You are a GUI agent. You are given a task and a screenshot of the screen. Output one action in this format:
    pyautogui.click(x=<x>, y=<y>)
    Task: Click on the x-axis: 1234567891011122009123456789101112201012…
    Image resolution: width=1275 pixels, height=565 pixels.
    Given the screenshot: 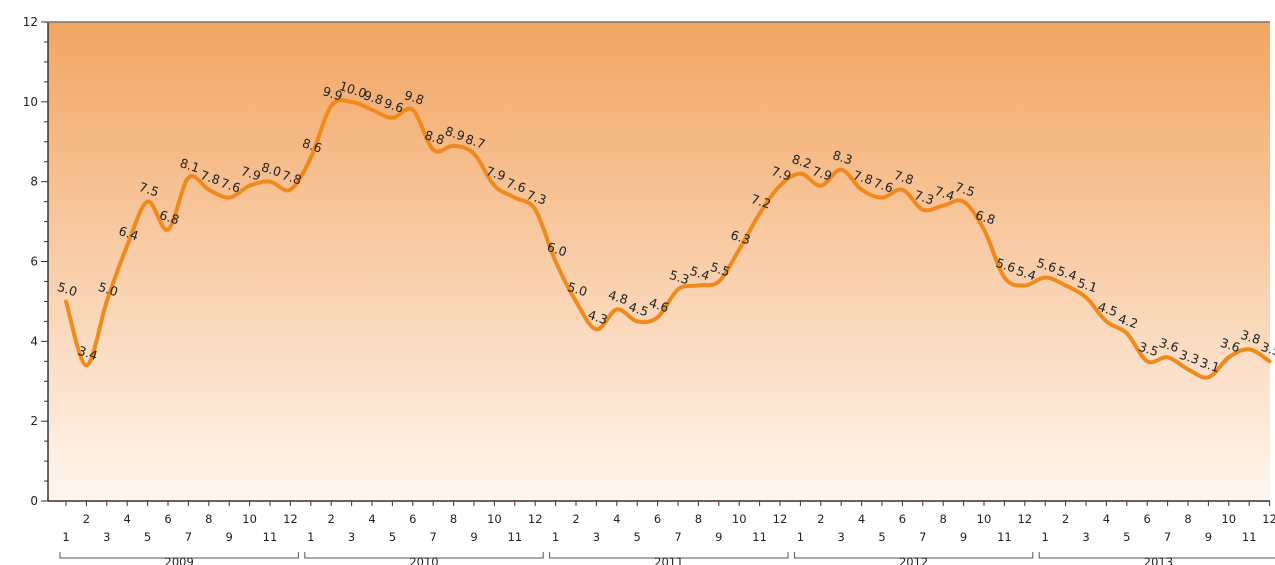 What is the action you would take?
    pyautogui.click(x=661, y=532)
    